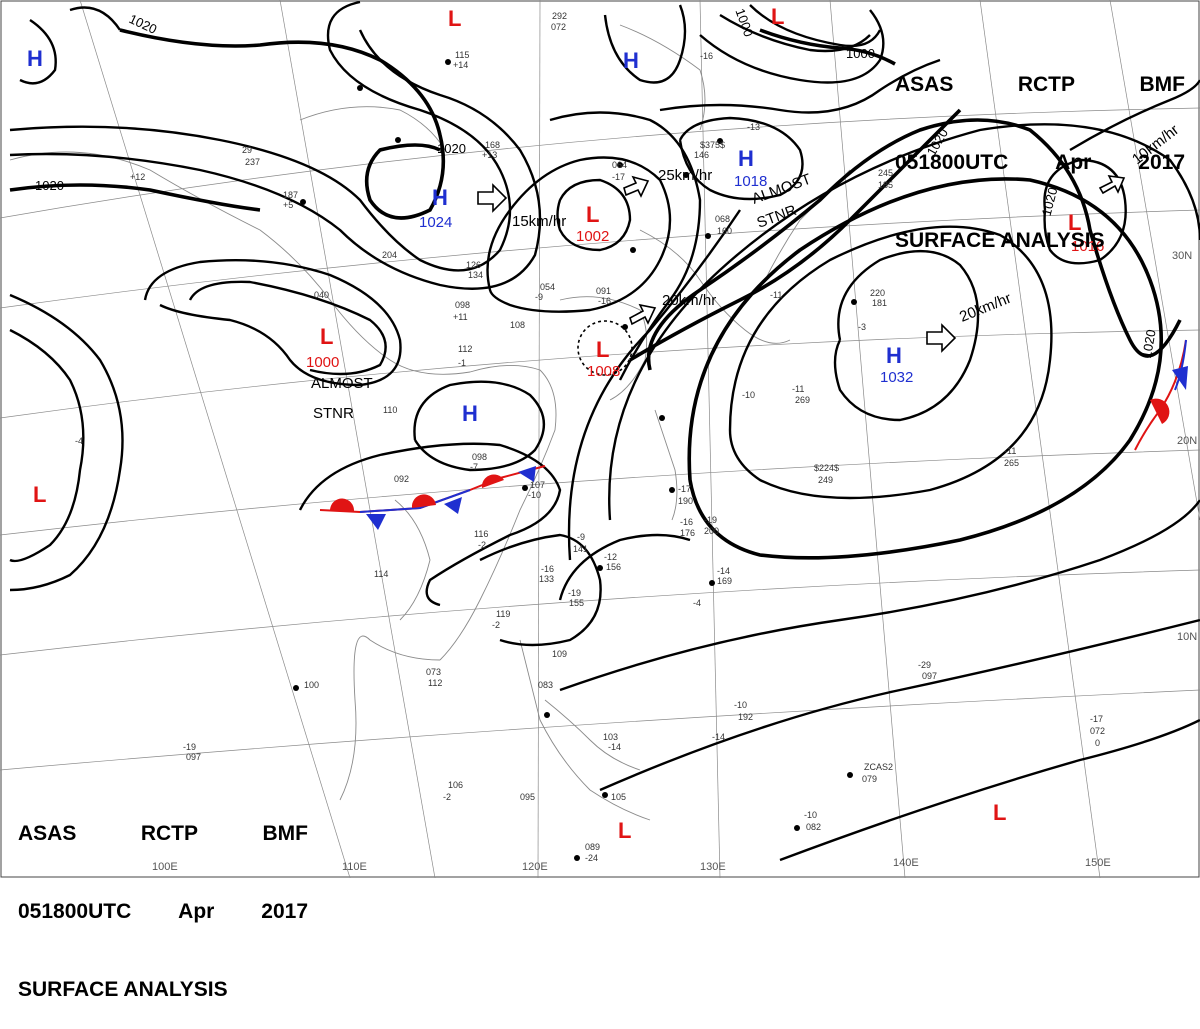  What do you see at coordinates (724, 231) in the screenshot?
I see `station-value: 160` at bounding box center [724, 231].